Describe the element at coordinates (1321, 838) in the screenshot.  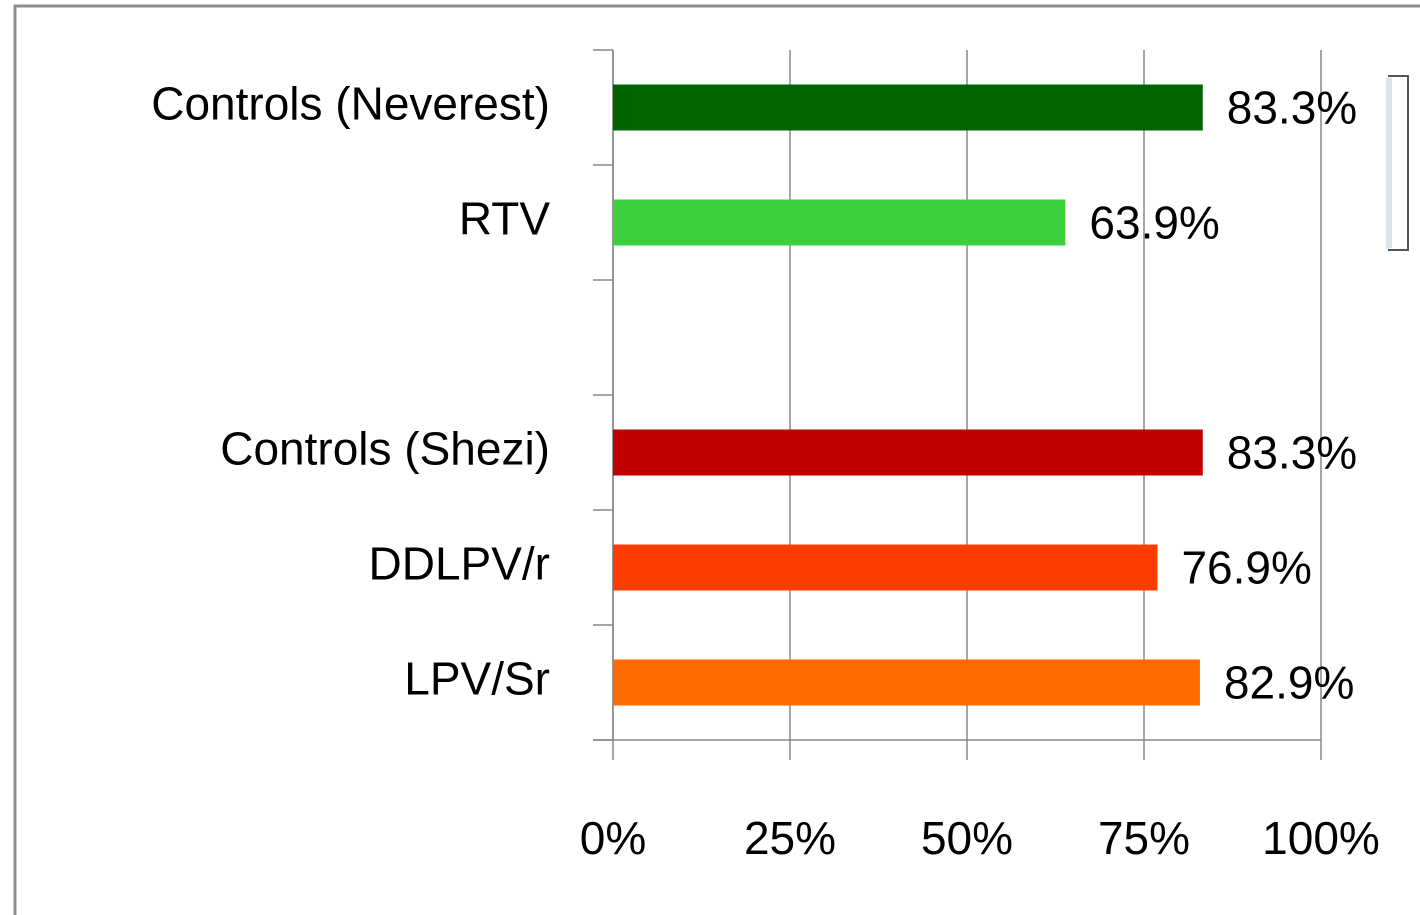
I see `x-tick-label: 100%` at that location.